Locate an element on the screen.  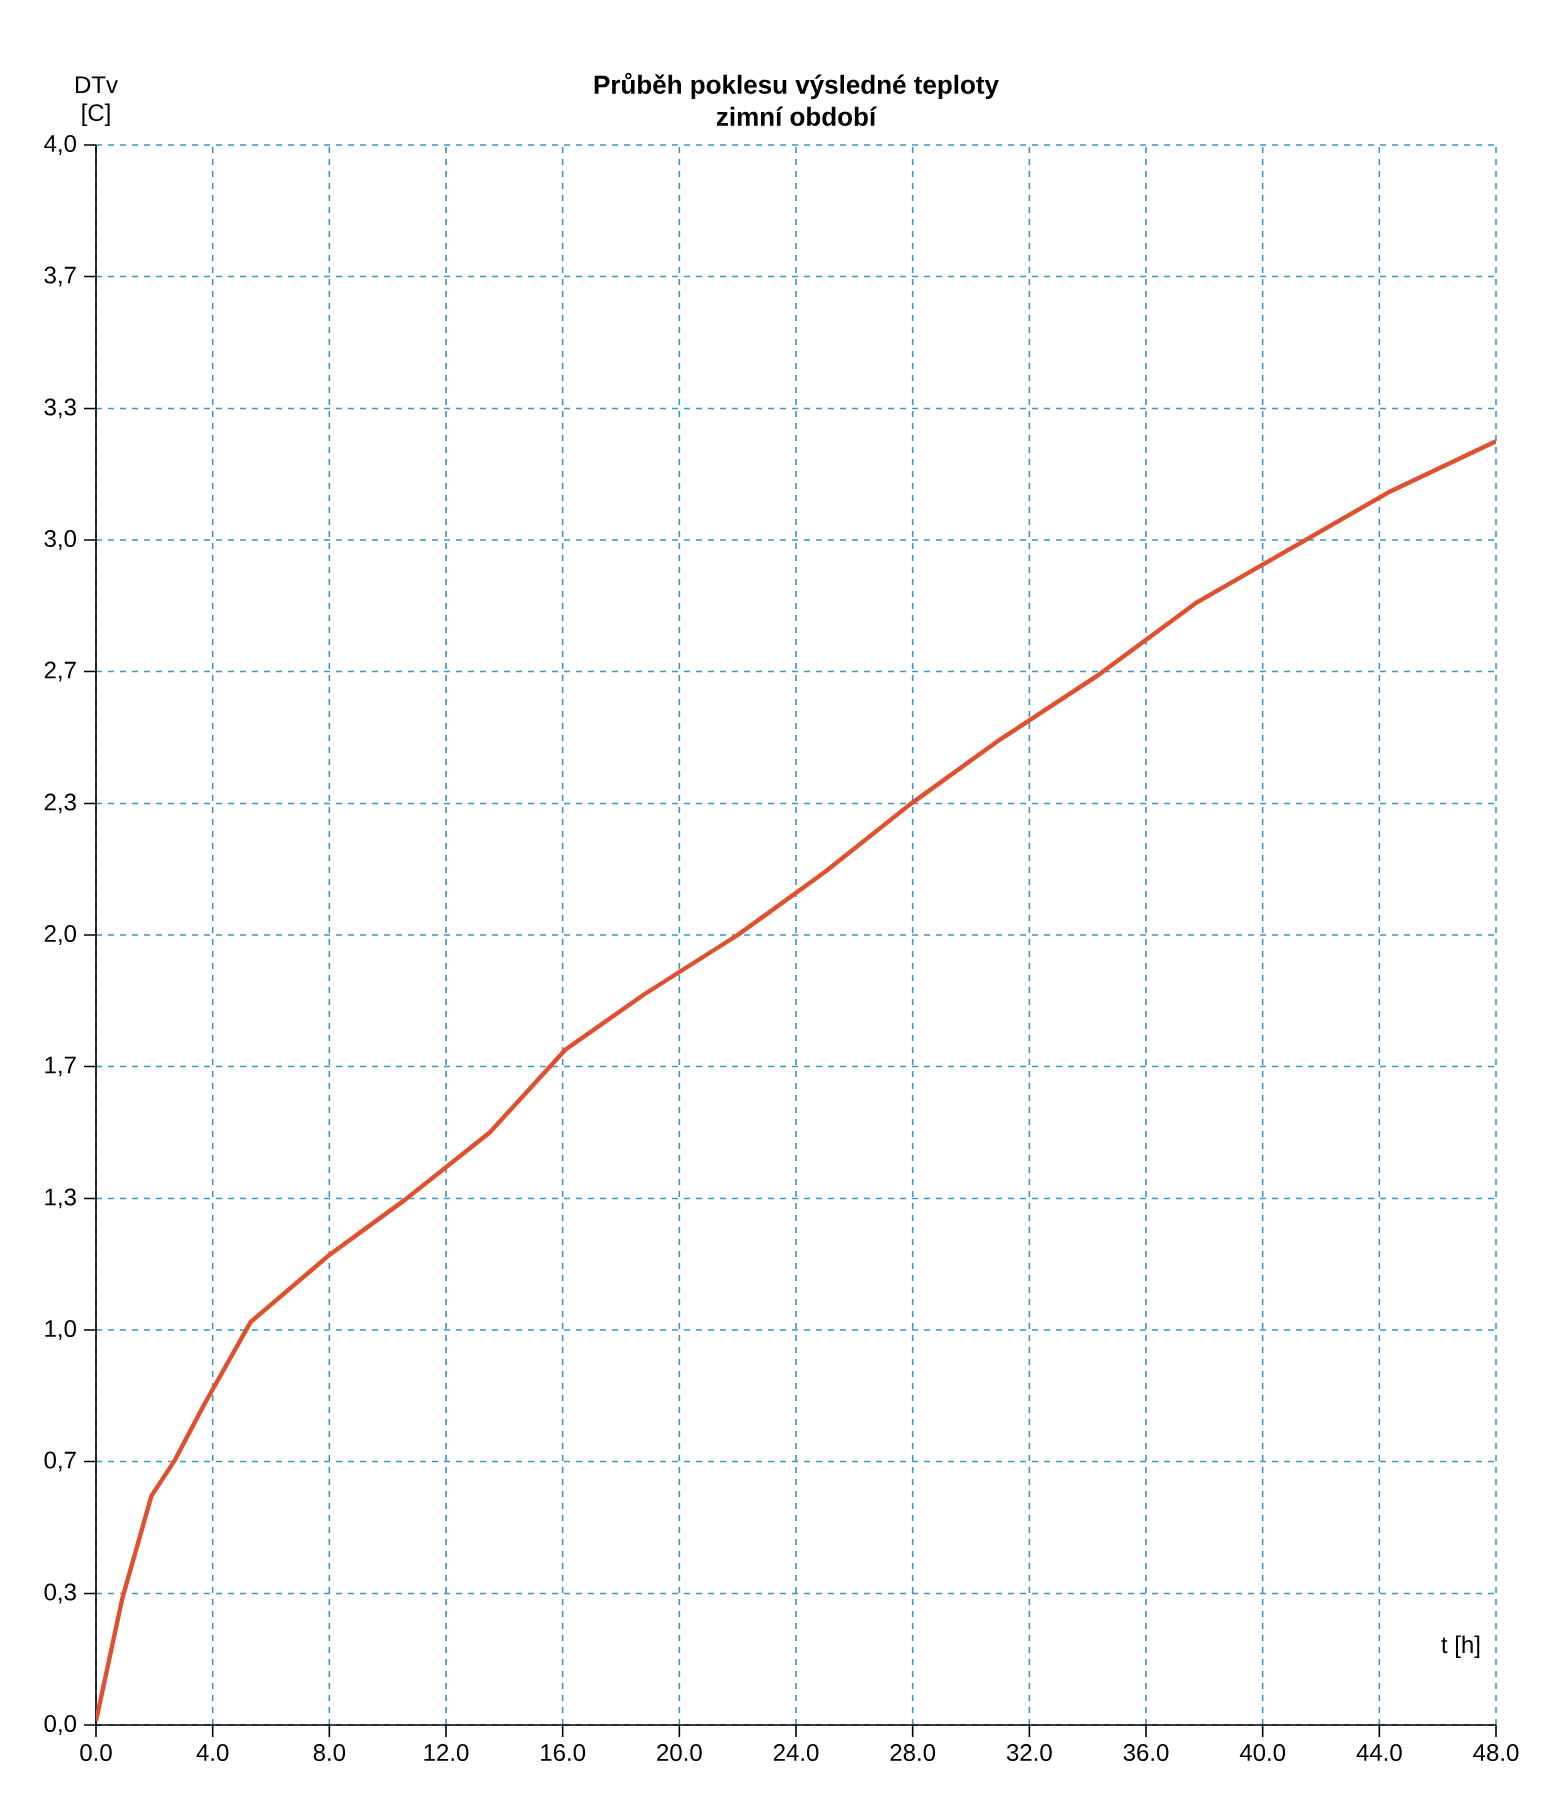
x-tick-label: 16.0 is located at coordinates (563, 1753).